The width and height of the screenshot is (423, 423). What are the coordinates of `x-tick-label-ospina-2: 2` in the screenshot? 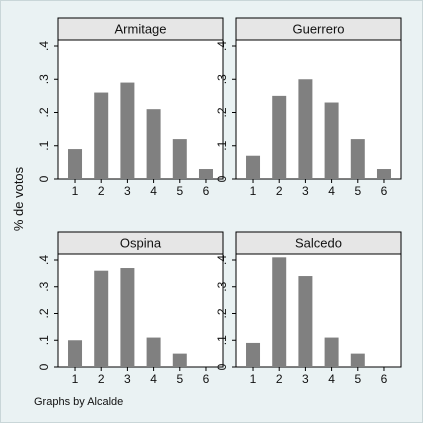 It's located at (101, 379).